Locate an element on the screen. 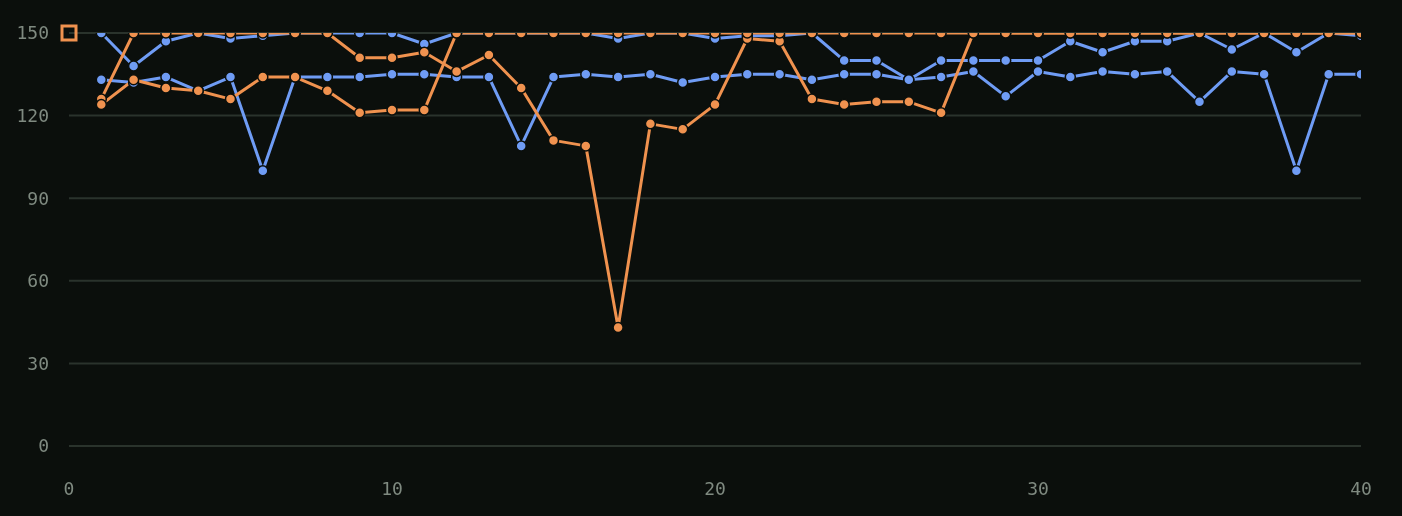  x-tick-label: 0 is located at coordinates (69, 488).